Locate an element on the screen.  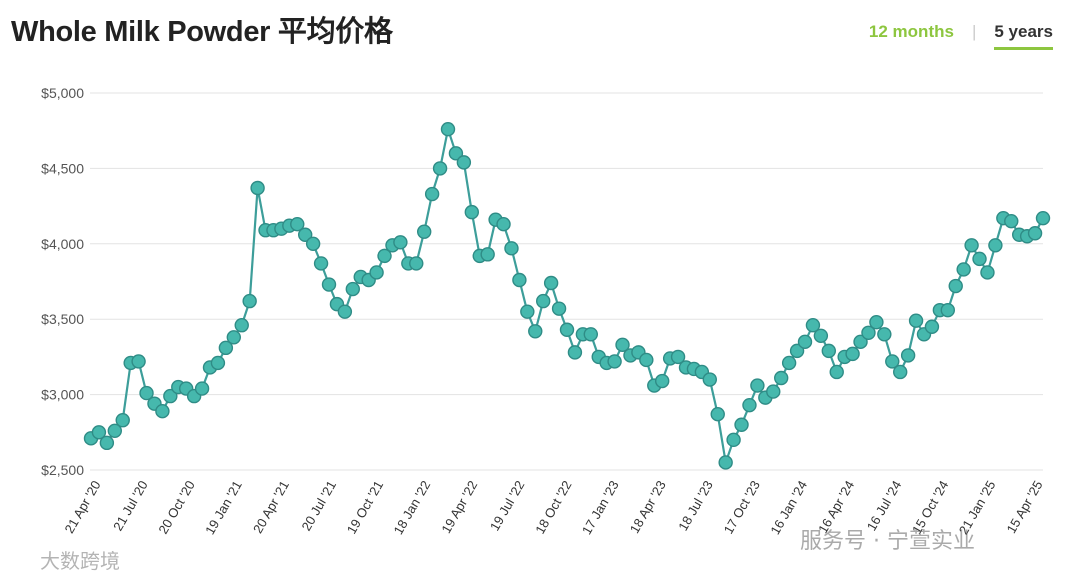
y-tick-label: $4,500 is located at coordinates (62, 168).